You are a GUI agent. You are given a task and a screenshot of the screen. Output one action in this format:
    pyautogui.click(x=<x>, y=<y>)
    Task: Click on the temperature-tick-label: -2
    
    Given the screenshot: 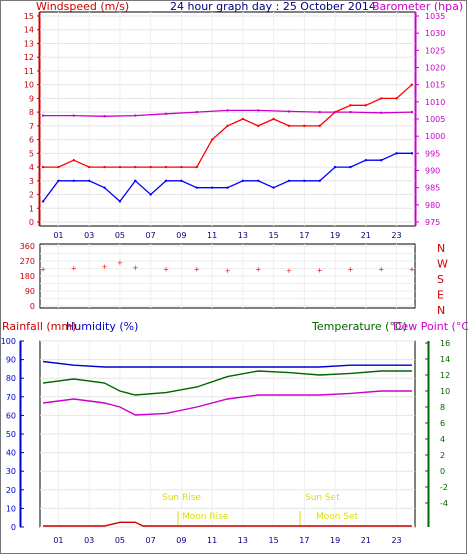 What is the action you would take?
    pyautogui.click(x=444, y=487)
    